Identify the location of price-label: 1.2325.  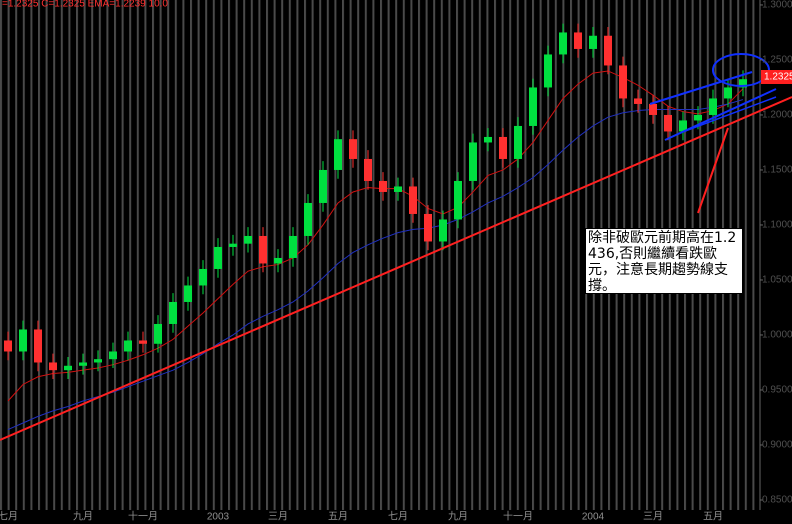
(778, 77).